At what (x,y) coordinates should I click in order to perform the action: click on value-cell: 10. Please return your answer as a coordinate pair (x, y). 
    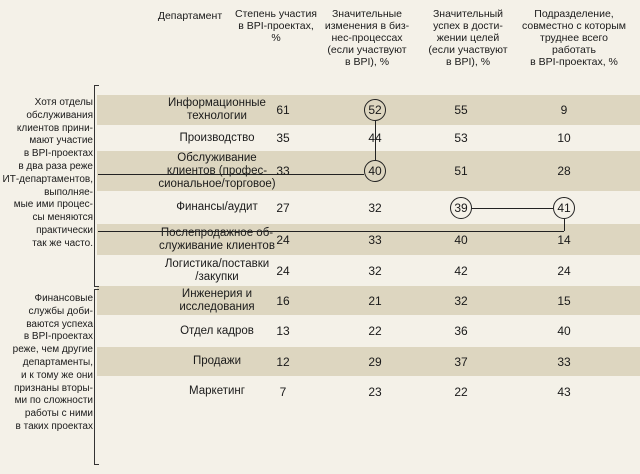
    Looking at the image, I should click on (564, 138).